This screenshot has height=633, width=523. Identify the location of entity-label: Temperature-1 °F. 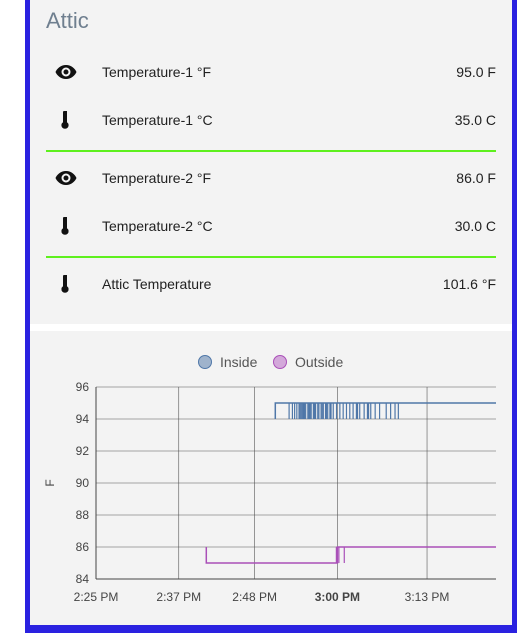
(157, 72).